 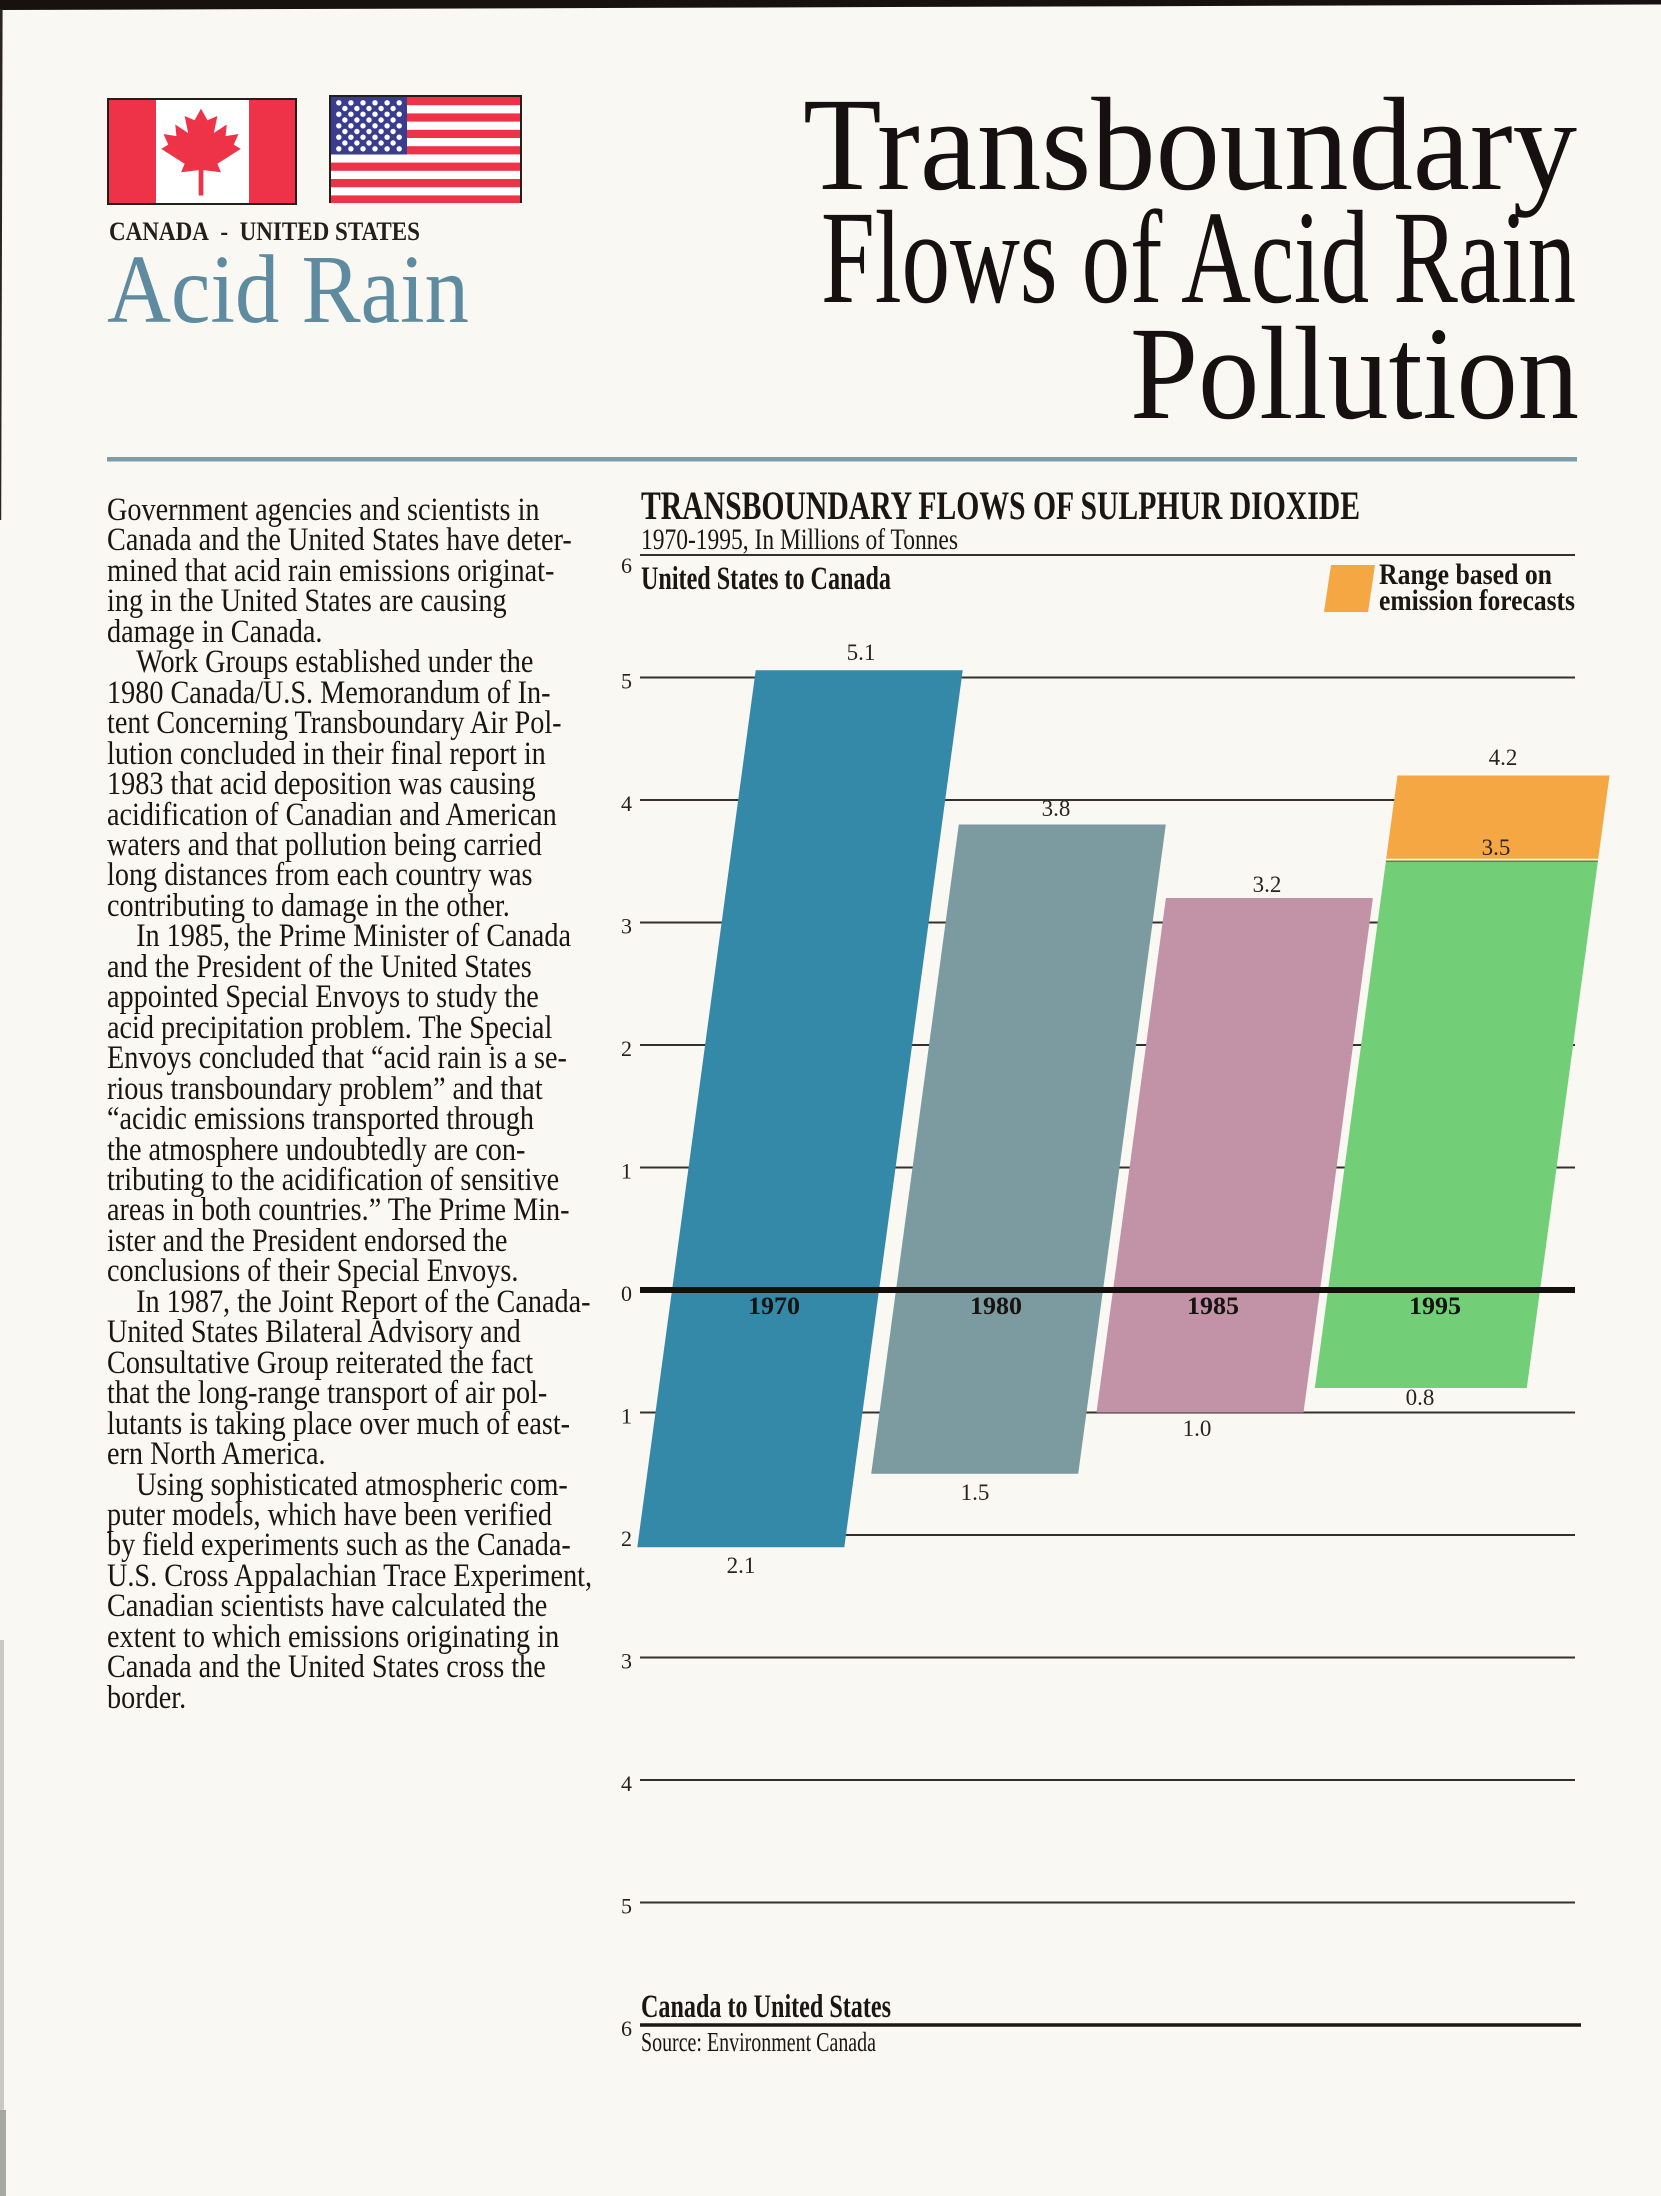 I want to click on svg-text: 1995, so click(x=1435, y=1306).